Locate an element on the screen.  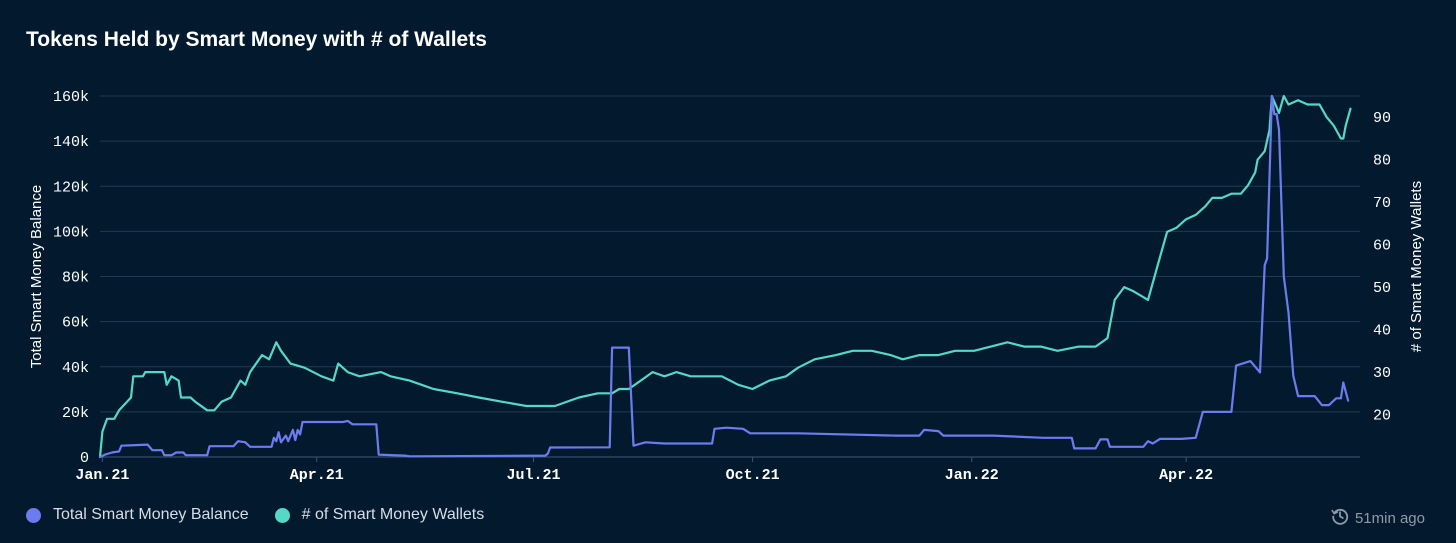
right-tick-label: 80 is located at coordinates (1382, 161).